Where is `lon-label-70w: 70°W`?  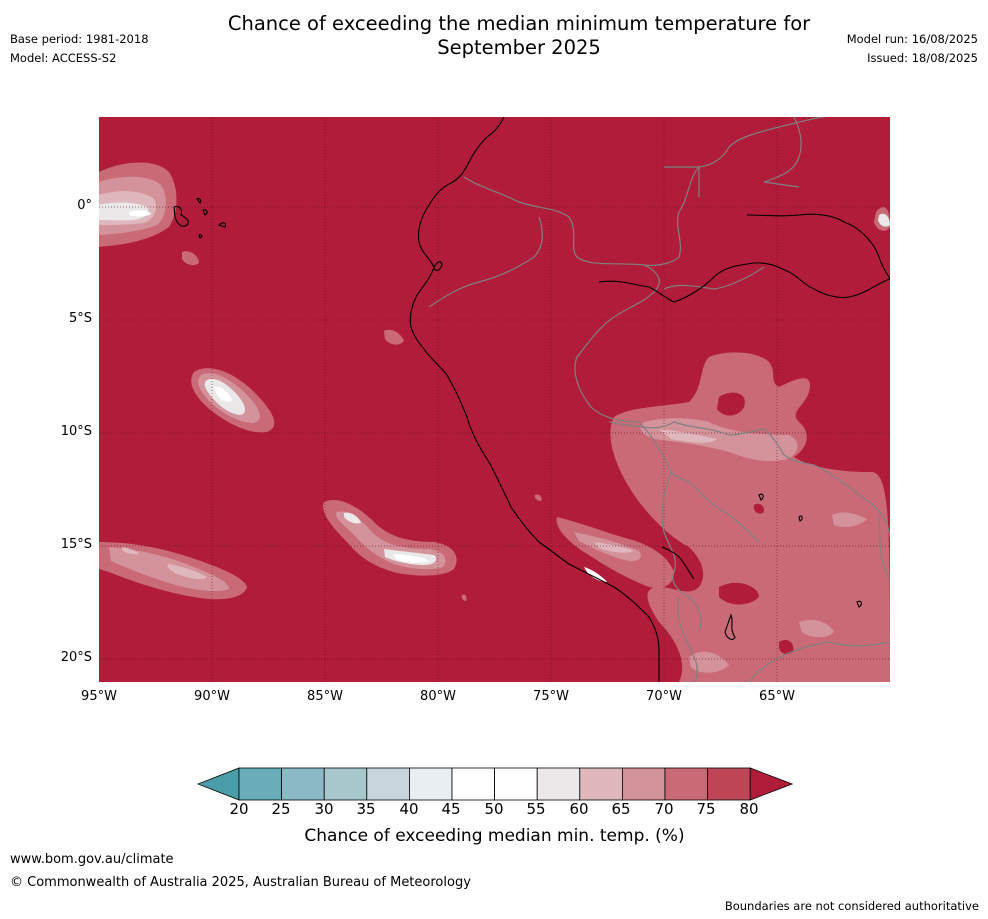 lon-label-70w: 70°W is located at coordinates (664, 696).